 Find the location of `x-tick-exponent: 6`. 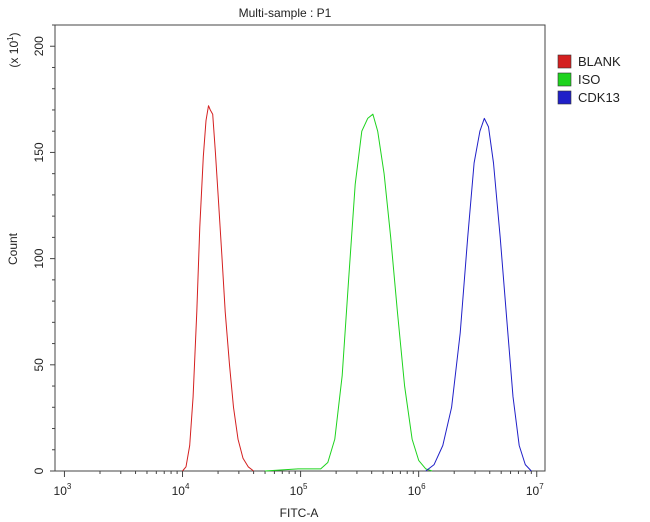

x-tick-exponent: 6 is located at coordinates (423, 486).